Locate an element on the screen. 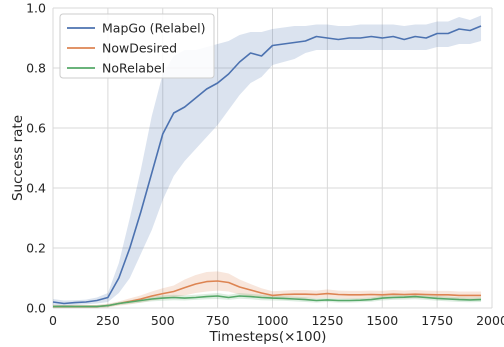 The width and height of the screenshot is (504, 347). x-axis-label: Timesteps(×100) is located at coordinates (268, 337).